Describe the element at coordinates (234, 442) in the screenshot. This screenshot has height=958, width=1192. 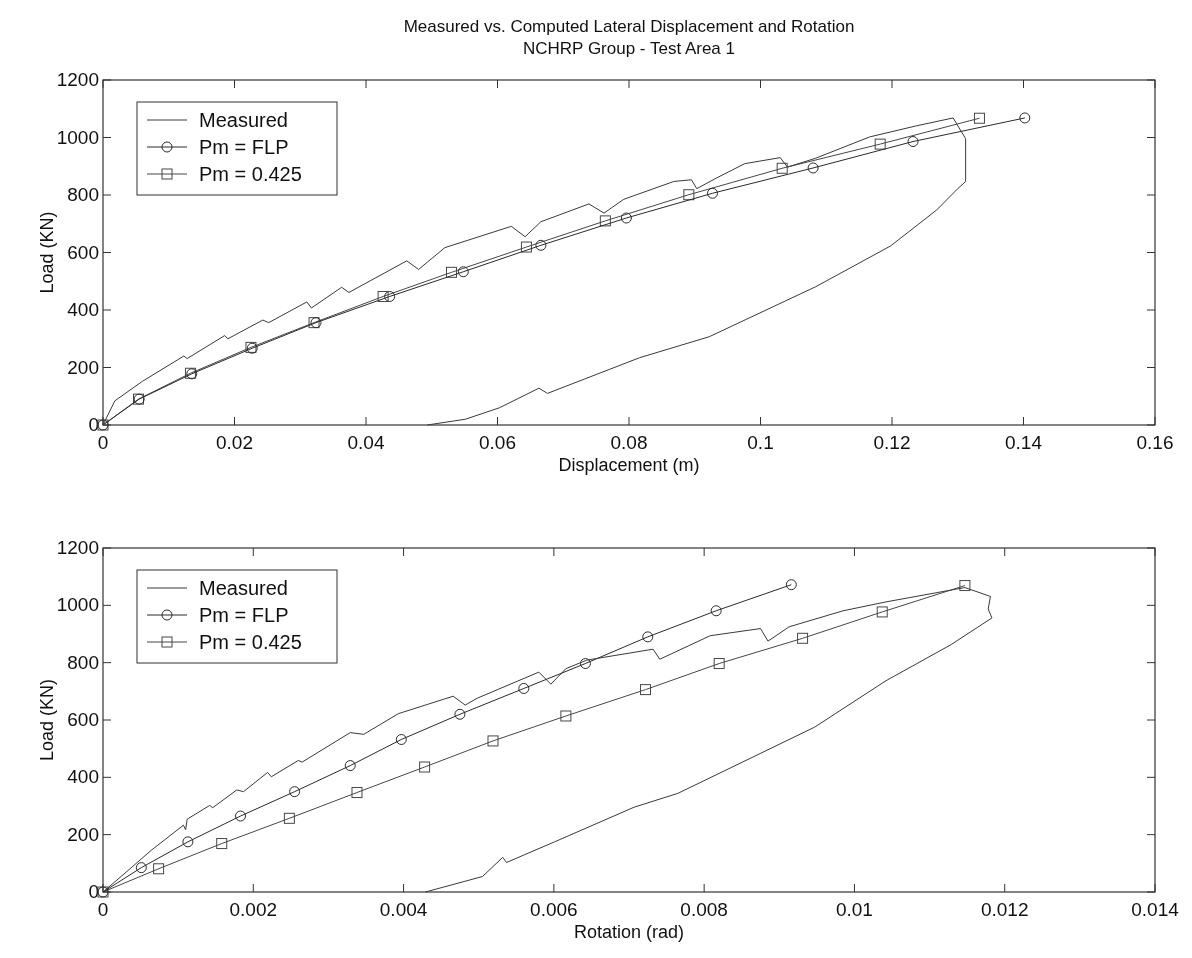
I see `x-tick-label: 0.02` at that location.